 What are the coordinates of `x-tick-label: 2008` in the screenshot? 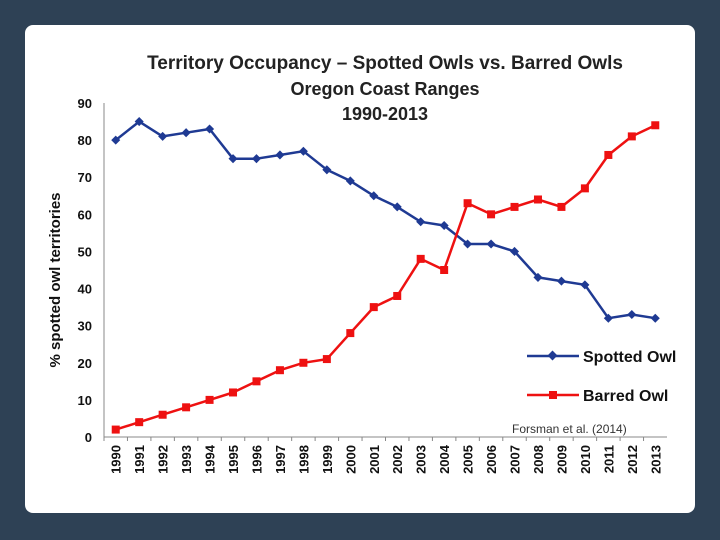 It's located at (538, 459).